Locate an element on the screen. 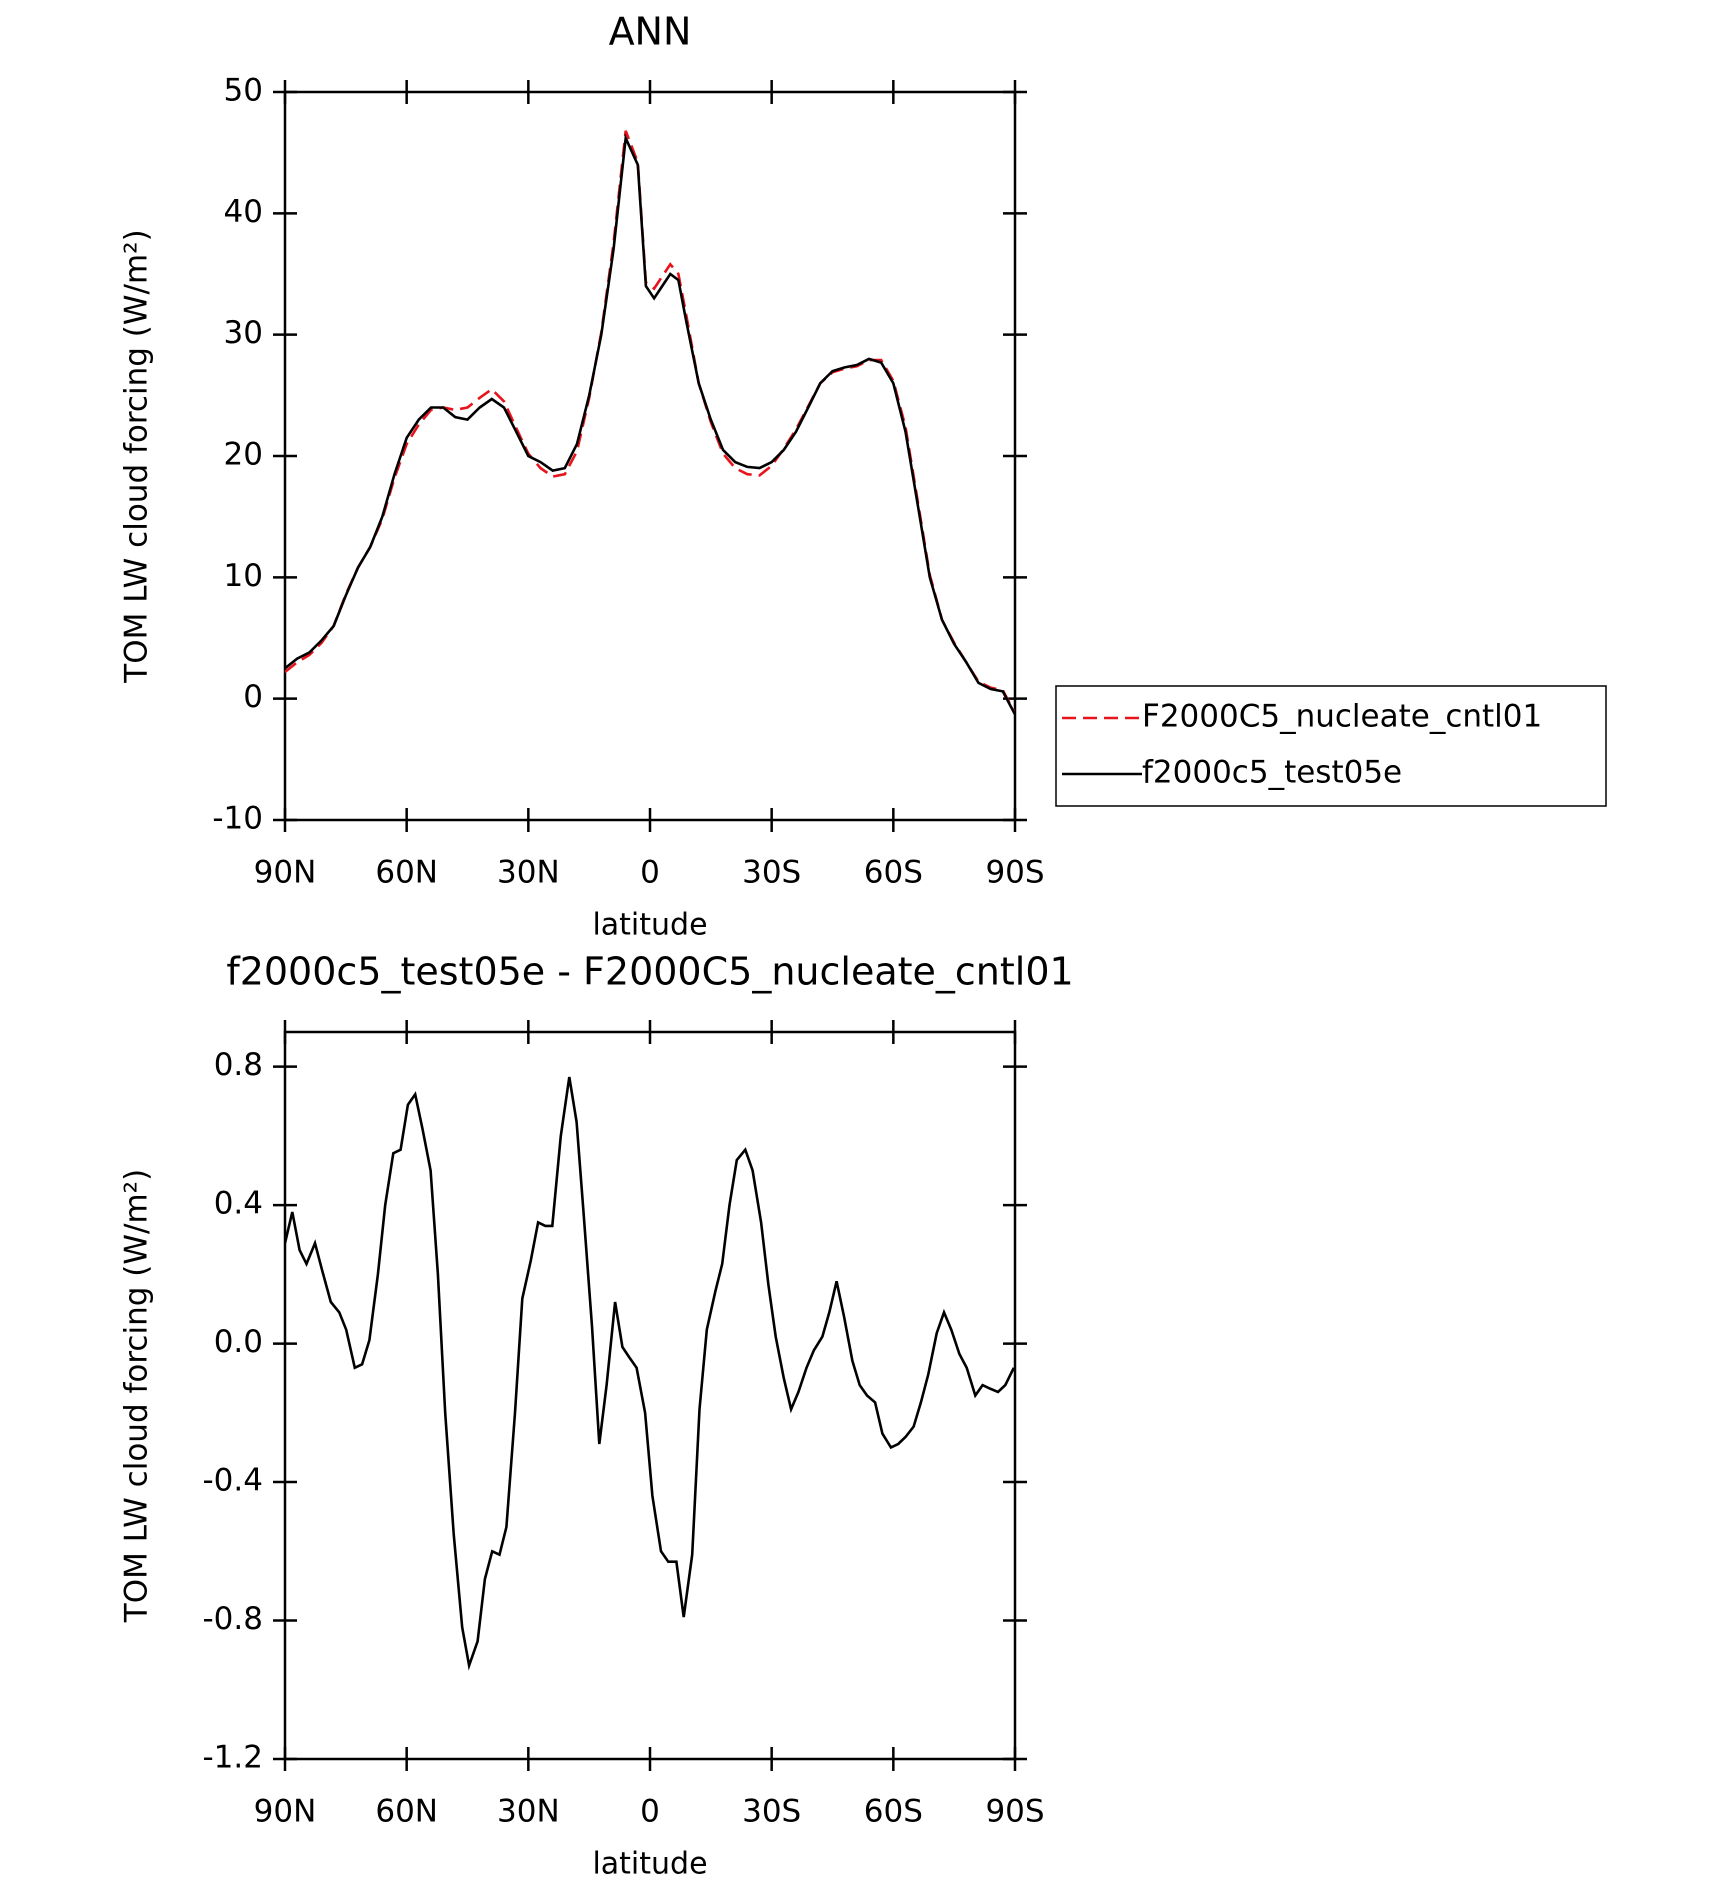 The width and height of the screenshot is (1710, 1877). y-tick-label: -0.4 is located at coordinates (233, 1481).